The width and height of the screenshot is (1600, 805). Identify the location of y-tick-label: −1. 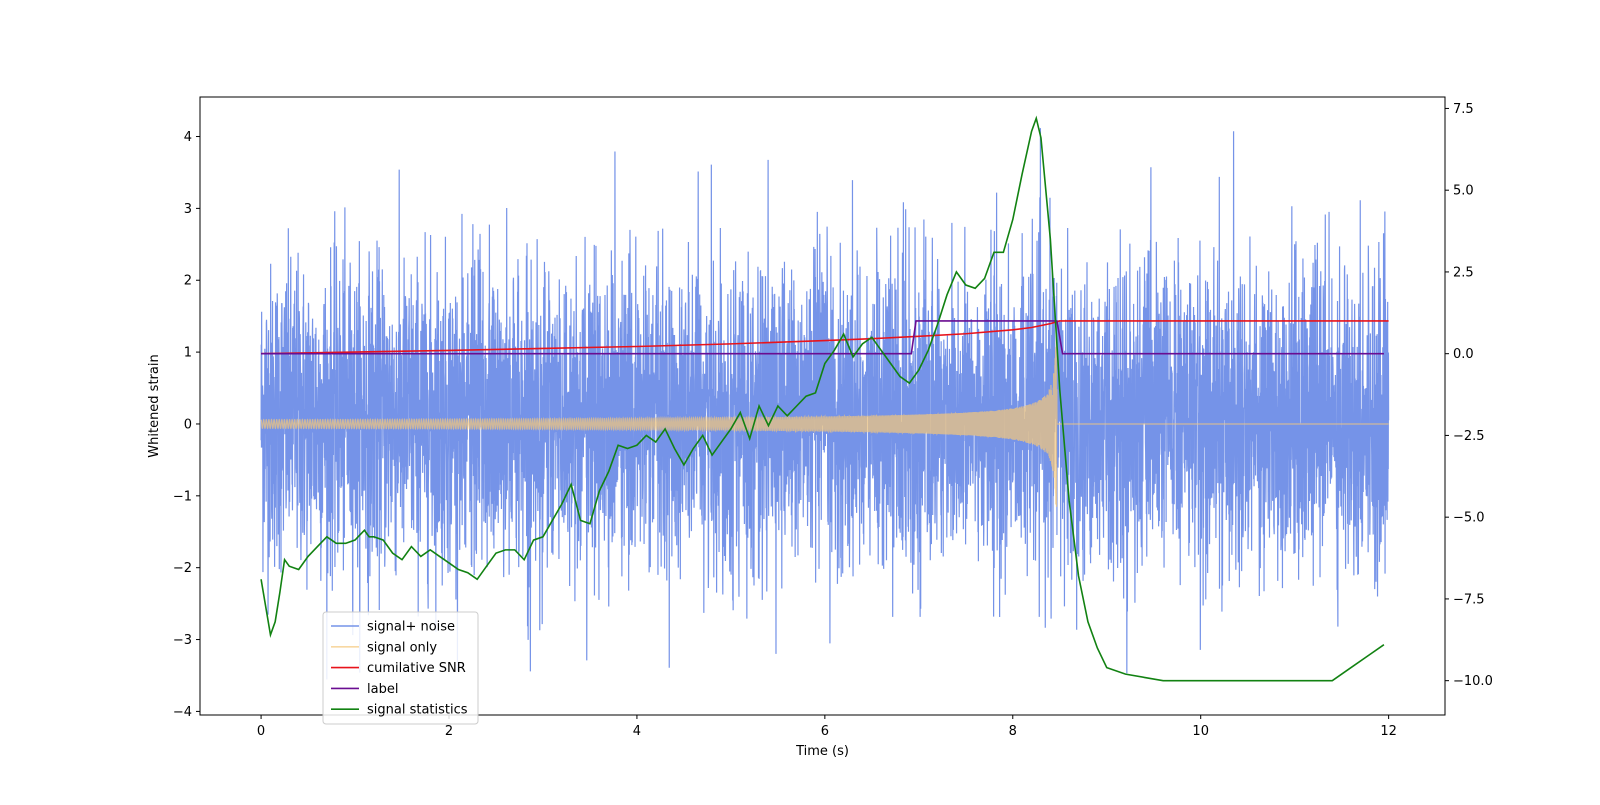
(182, 496).